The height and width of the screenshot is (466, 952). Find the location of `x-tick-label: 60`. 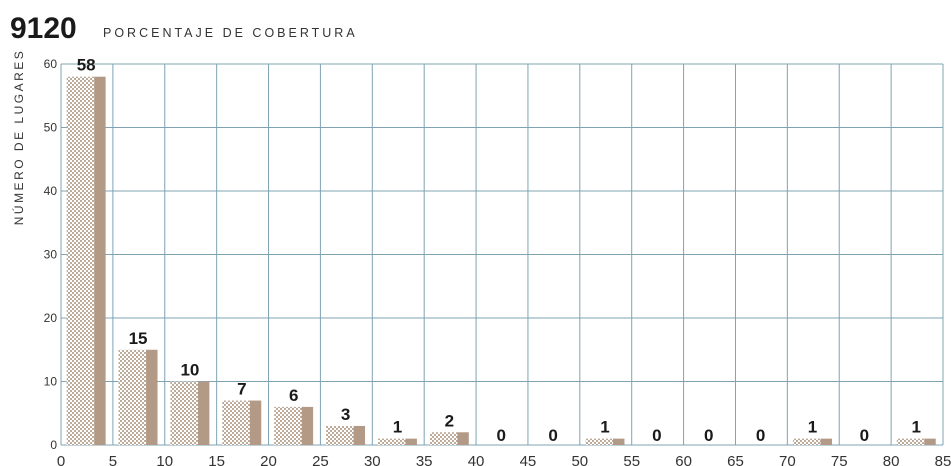

x-tick-label: 60 is located at coordinates (683, 459).